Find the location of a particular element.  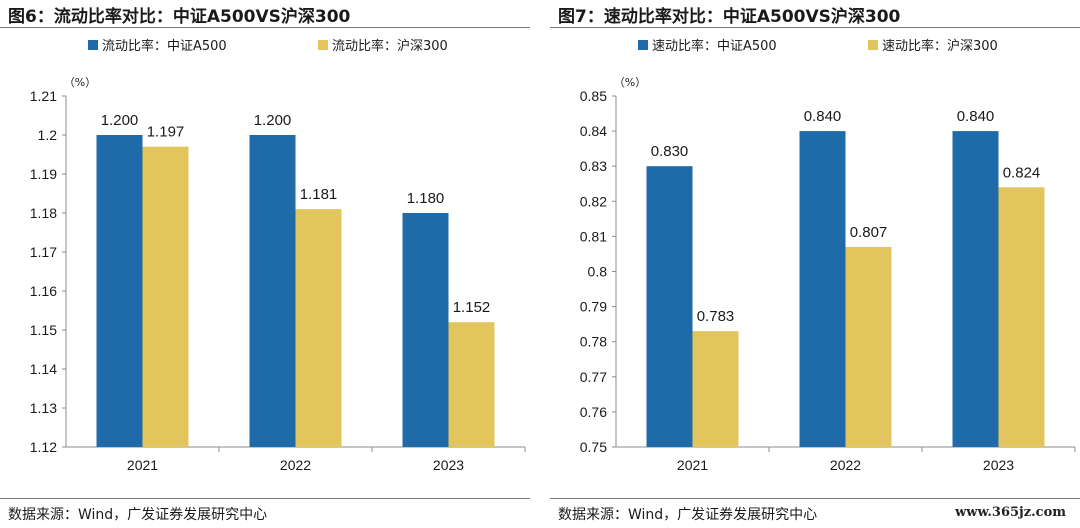

data-label: 1.152 is located at coordinates (472, 307).